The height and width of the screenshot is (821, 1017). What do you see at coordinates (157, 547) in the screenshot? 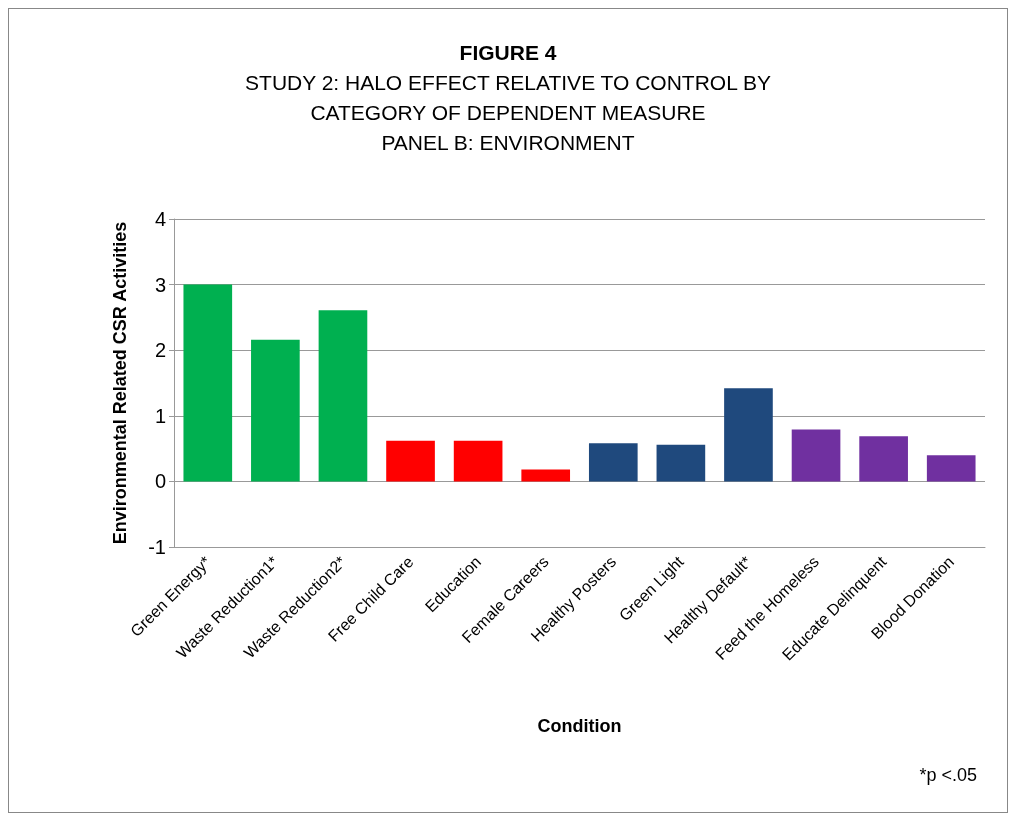
I see `y-tick-label: -1` at bounding box center [157, 547].